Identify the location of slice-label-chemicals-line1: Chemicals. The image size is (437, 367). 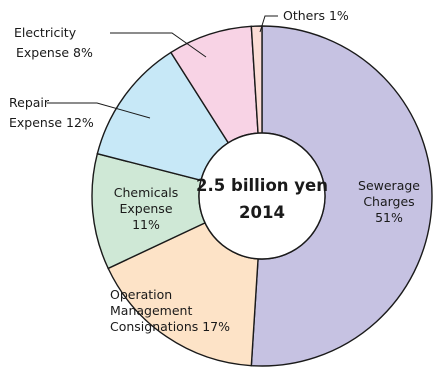
(146, 192).